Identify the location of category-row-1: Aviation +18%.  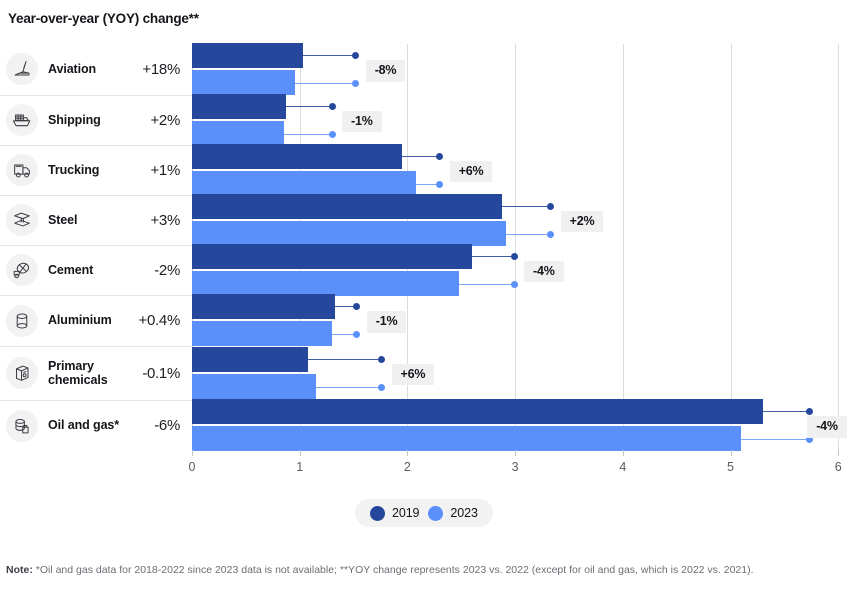
(96, 69).